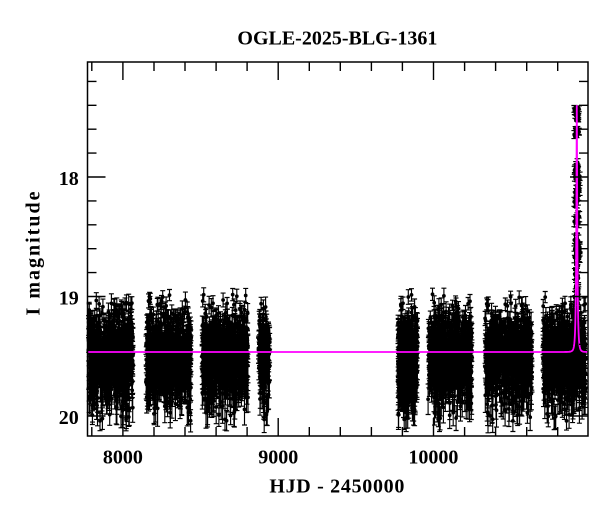  What do you see at coordinates (34, 253) in the screenshot?
I see `svg-text: I magnitude` at bounding box center [34, 253].